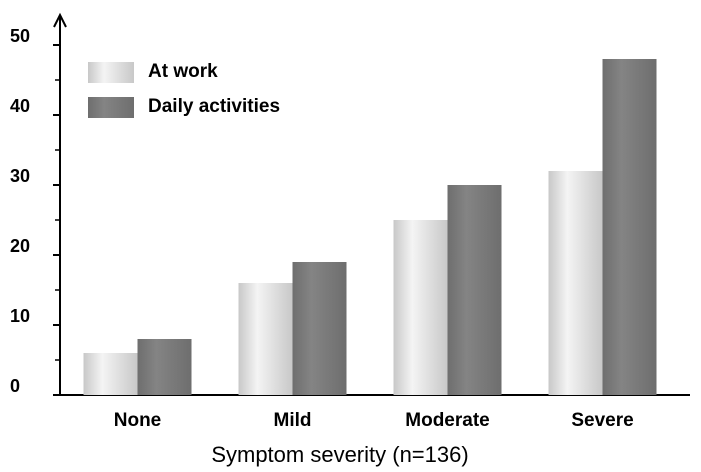  Describe the element at coordinates (293, 420) in the screenshot. I see `x-tick-label: Mild` at that location.